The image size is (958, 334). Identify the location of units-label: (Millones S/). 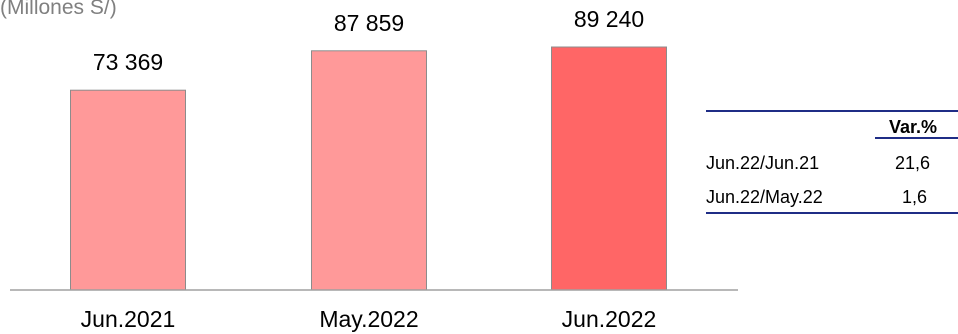
(58, 9).